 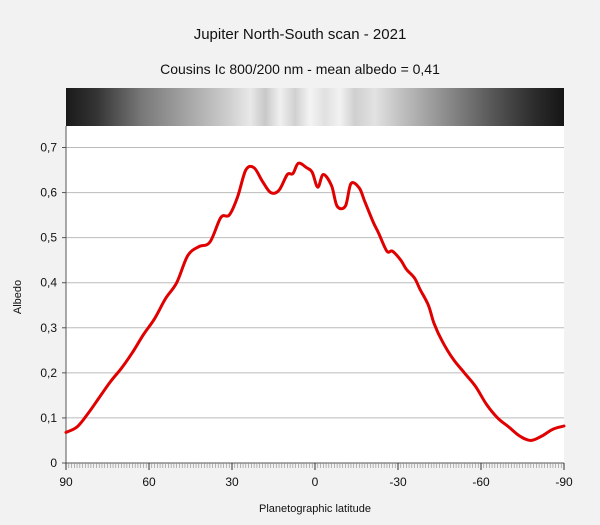 What do you see at coordinates (48, 328) in the screenshot?
I see `y-tick-label: 0,3` at bounding box center [48, 328].